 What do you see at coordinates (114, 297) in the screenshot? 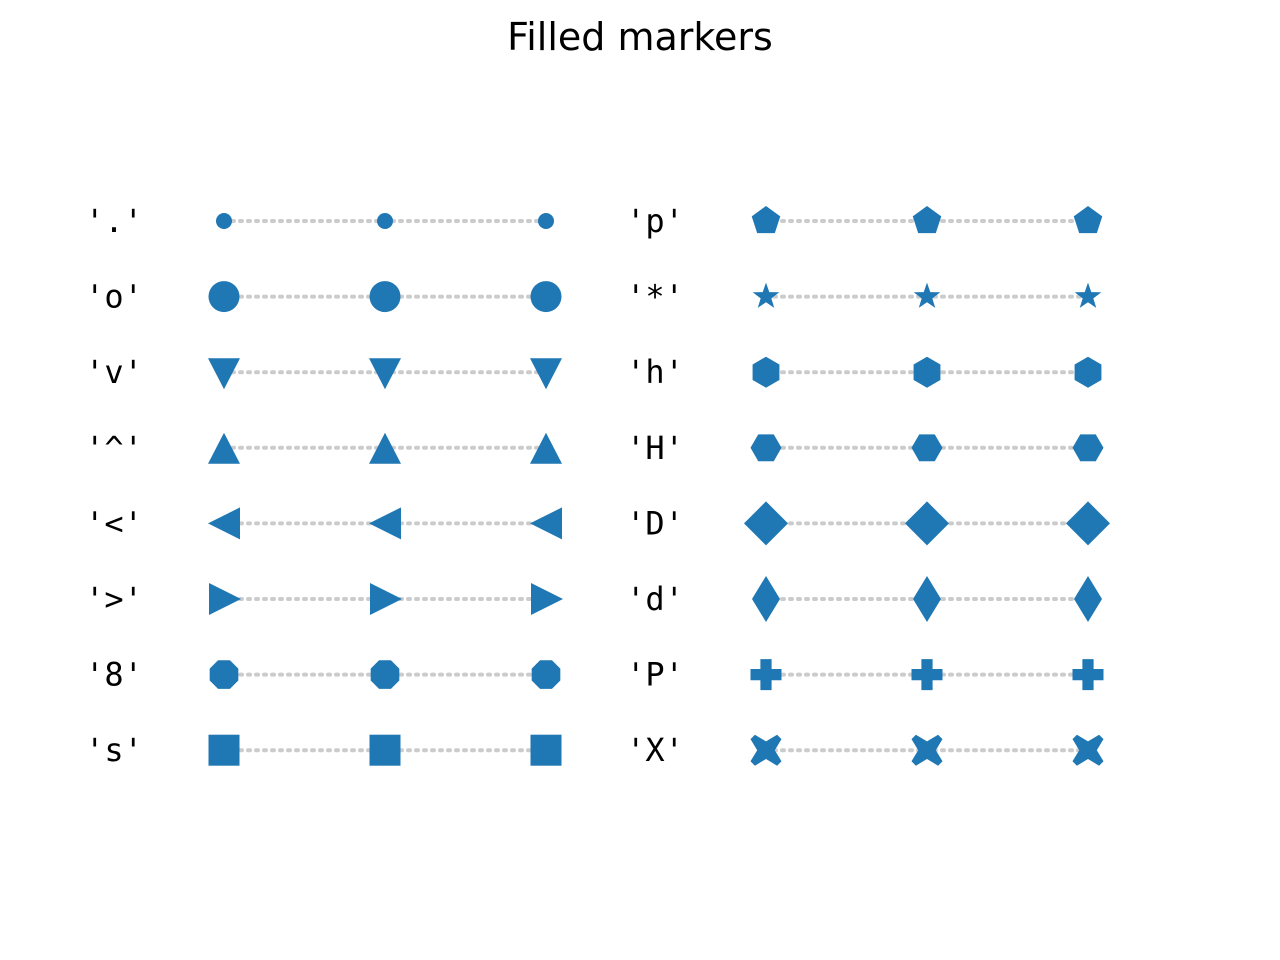
I see `marker-label: 'o'` at bounding box center [114, 297].